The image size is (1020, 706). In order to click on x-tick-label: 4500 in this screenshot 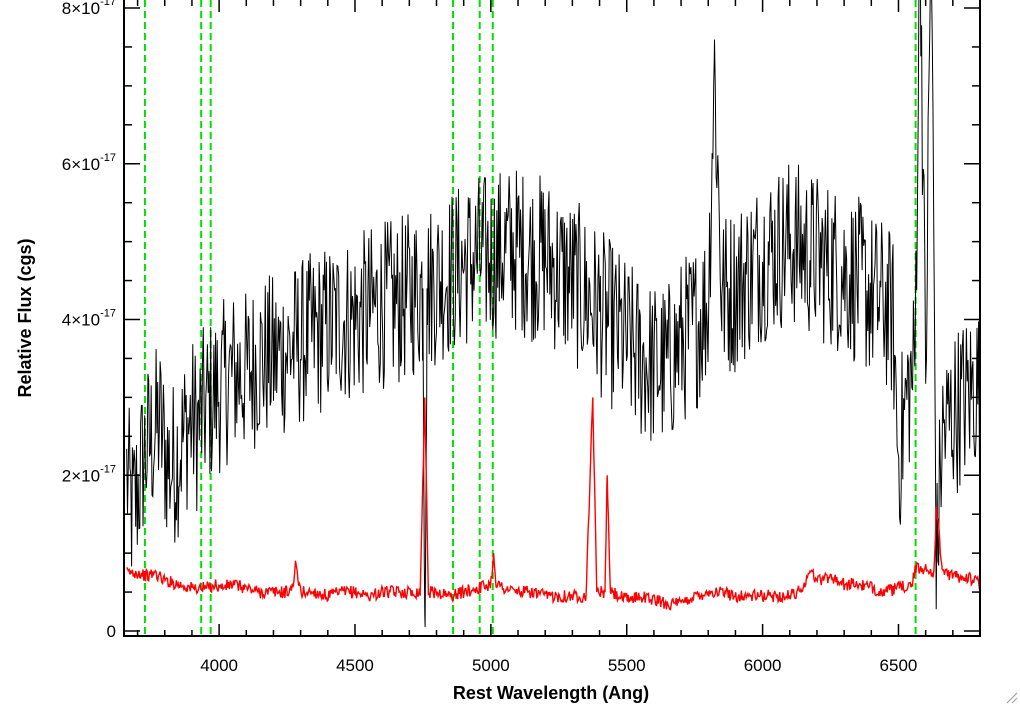, I will do `click(355, 665)`.